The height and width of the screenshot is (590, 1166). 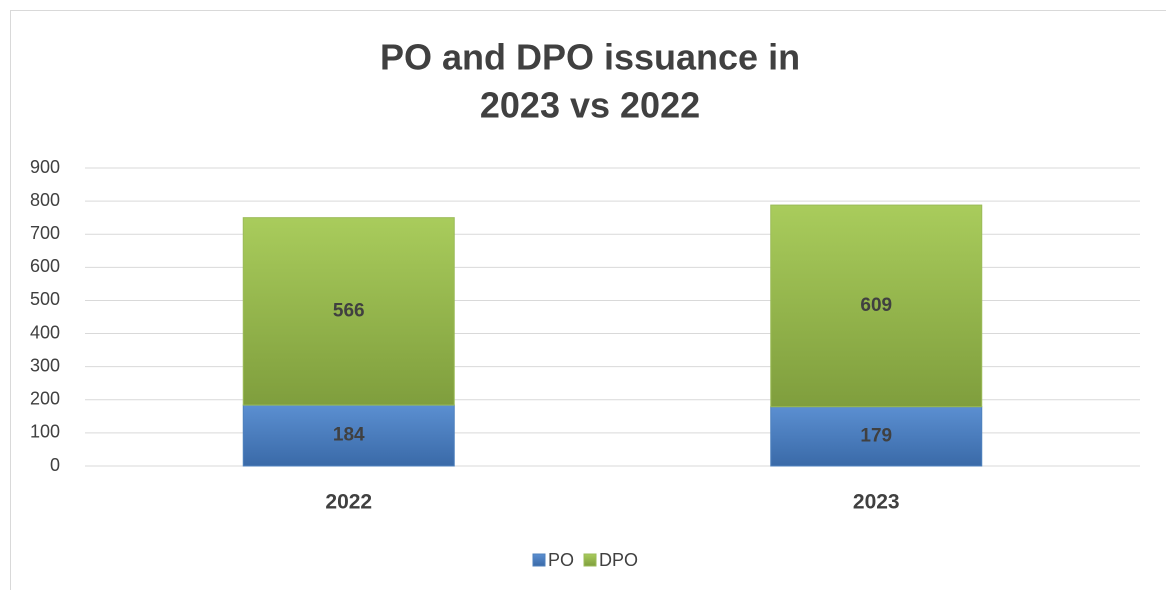 What do you see at coordinates (590, 105) in the screenshot?
I see `chart-title: 2023 vs 2022` at bounding box center [590, 105].